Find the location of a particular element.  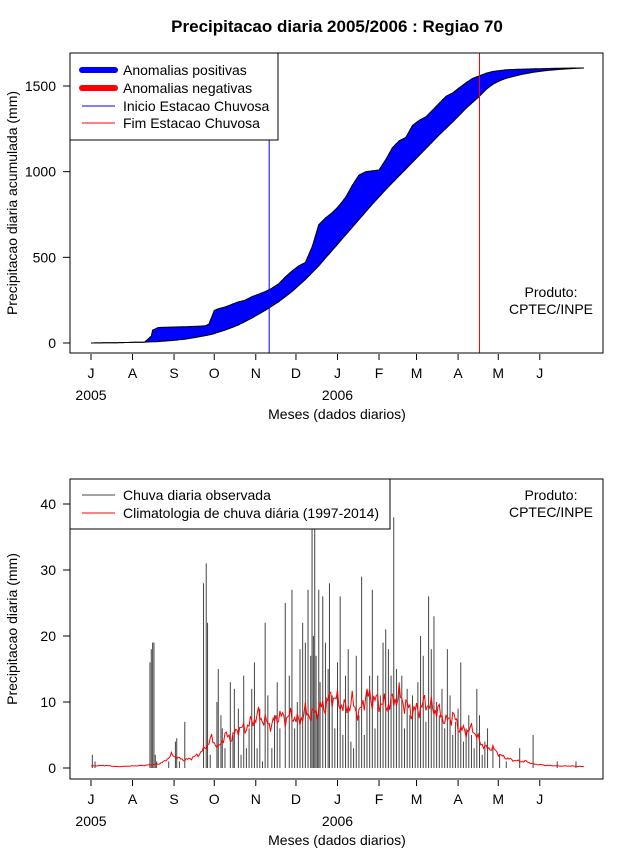

y-axis-title: Precipitacao diaria (mm) is located at coordinates (12, 629).